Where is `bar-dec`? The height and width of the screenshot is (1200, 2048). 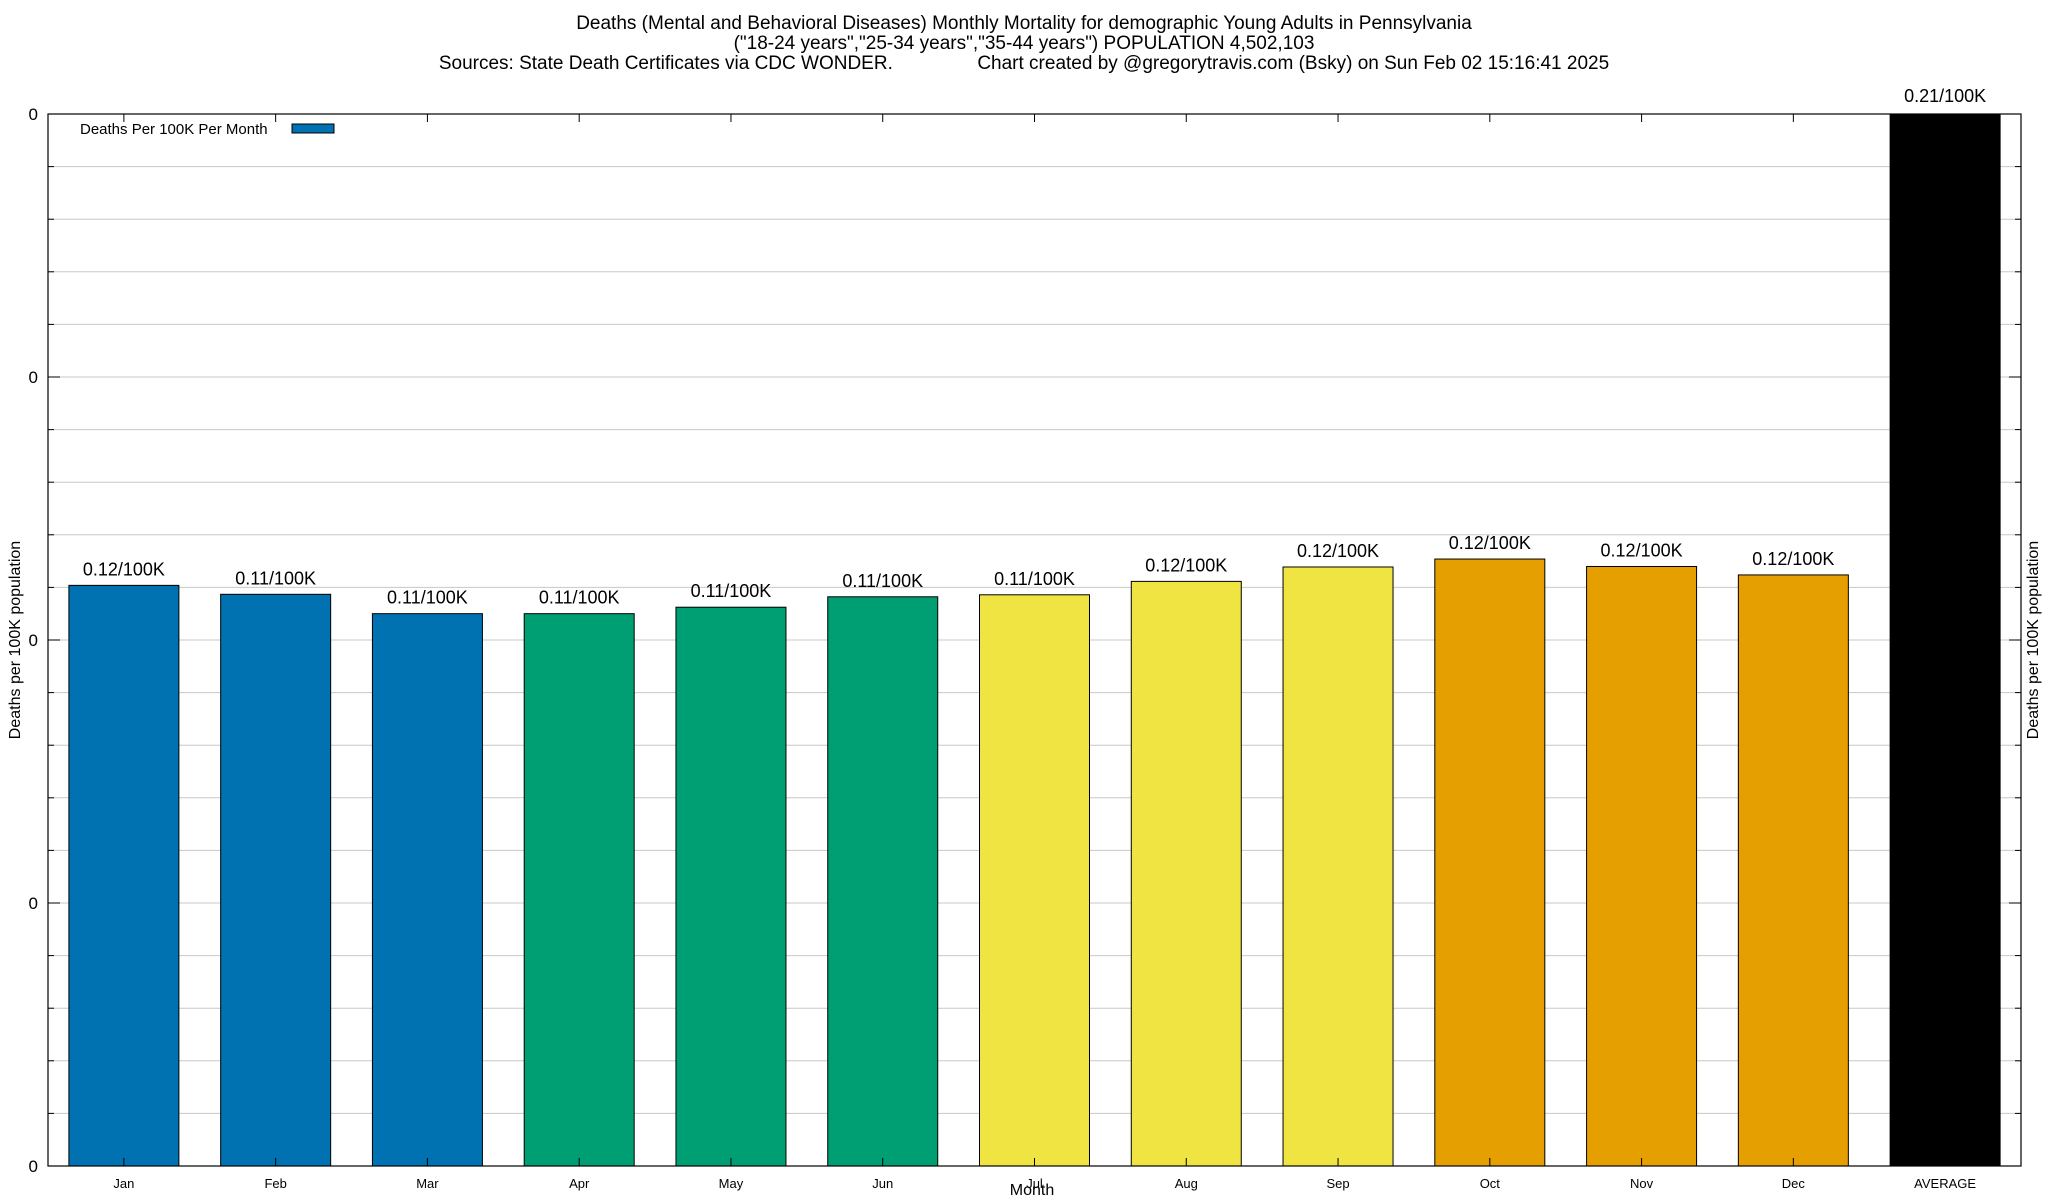 bar-dec is located at coordinates (1793, 870).